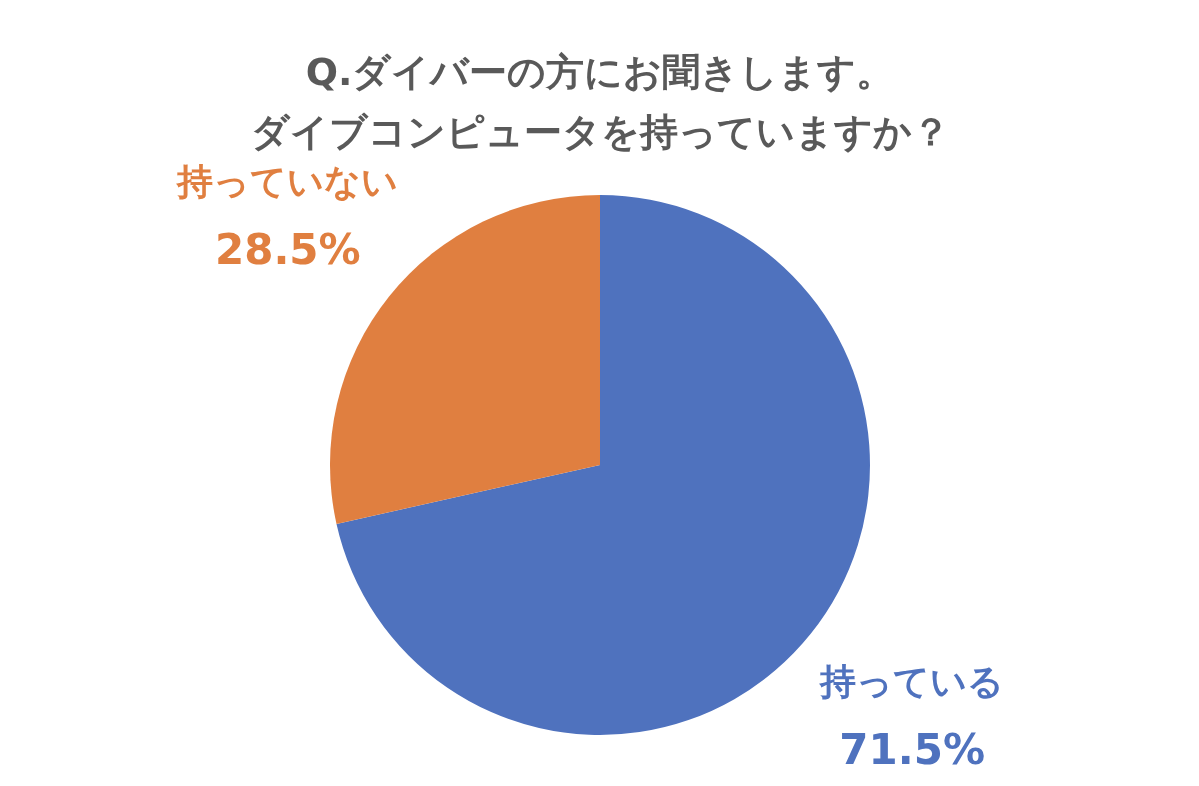 This screenshot has height=786, width=1199. I want to click on data-label: 28.5%, so click(287, 249).